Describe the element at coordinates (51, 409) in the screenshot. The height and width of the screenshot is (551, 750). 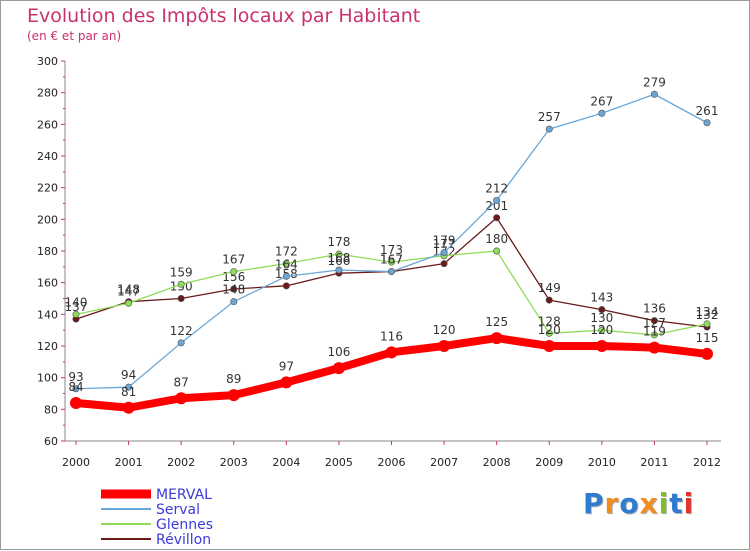
I see `y-tick-label: 80` at that location.